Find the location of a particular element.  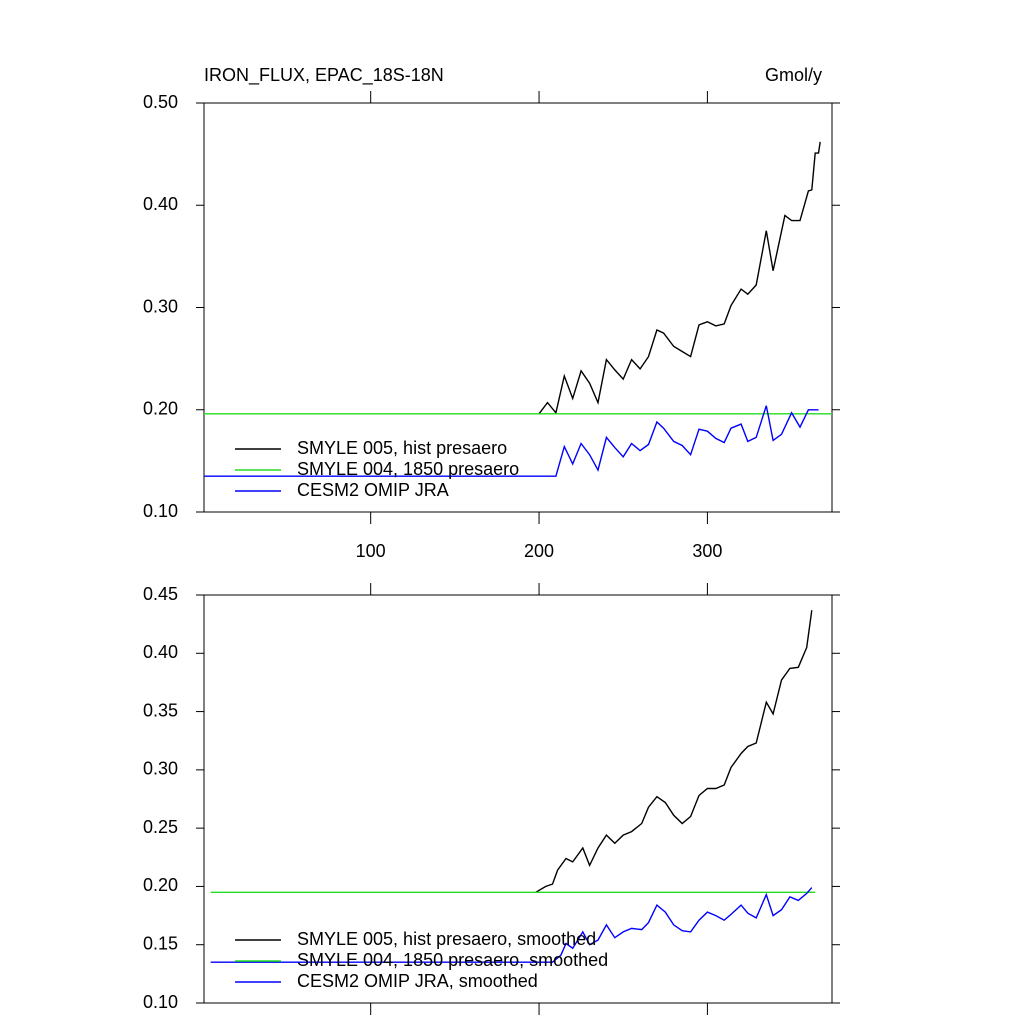

y-tick-label: 0.35 is located at coordinates (160, 710).